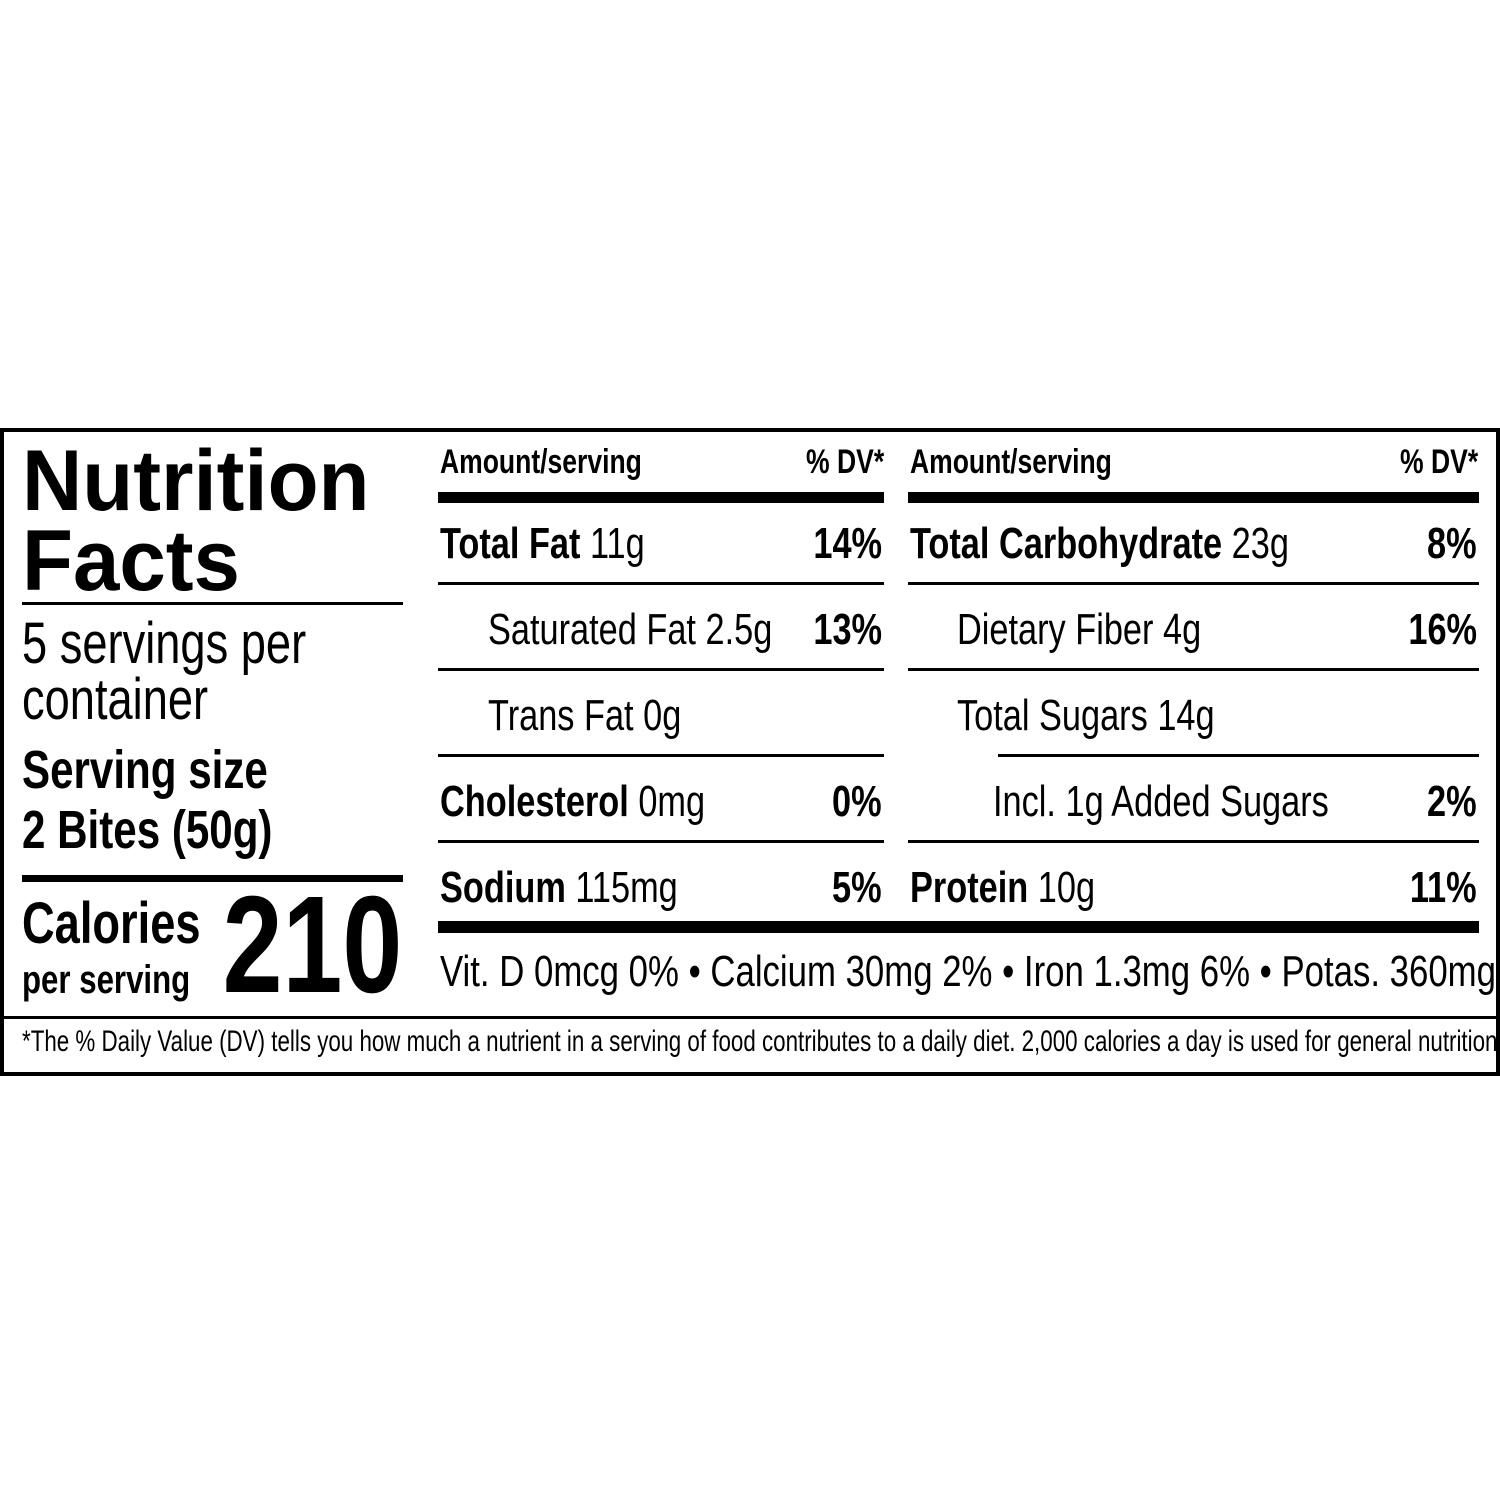 This screenshot has width=1500, height=1500. Describe the element at coordinates (145, 770) in the screenshot. I see `serving-size-label: Serving size` at that location.